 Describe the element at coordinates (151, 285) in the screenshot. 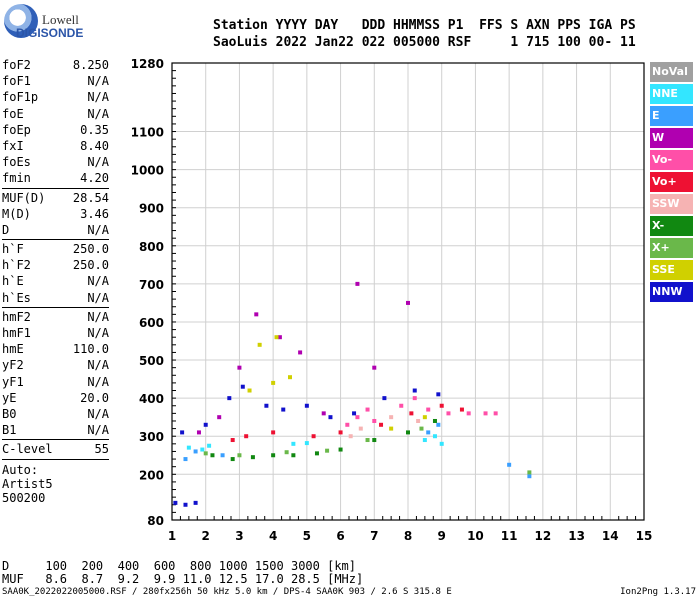

I see `y-tick-label: 700` at that location.